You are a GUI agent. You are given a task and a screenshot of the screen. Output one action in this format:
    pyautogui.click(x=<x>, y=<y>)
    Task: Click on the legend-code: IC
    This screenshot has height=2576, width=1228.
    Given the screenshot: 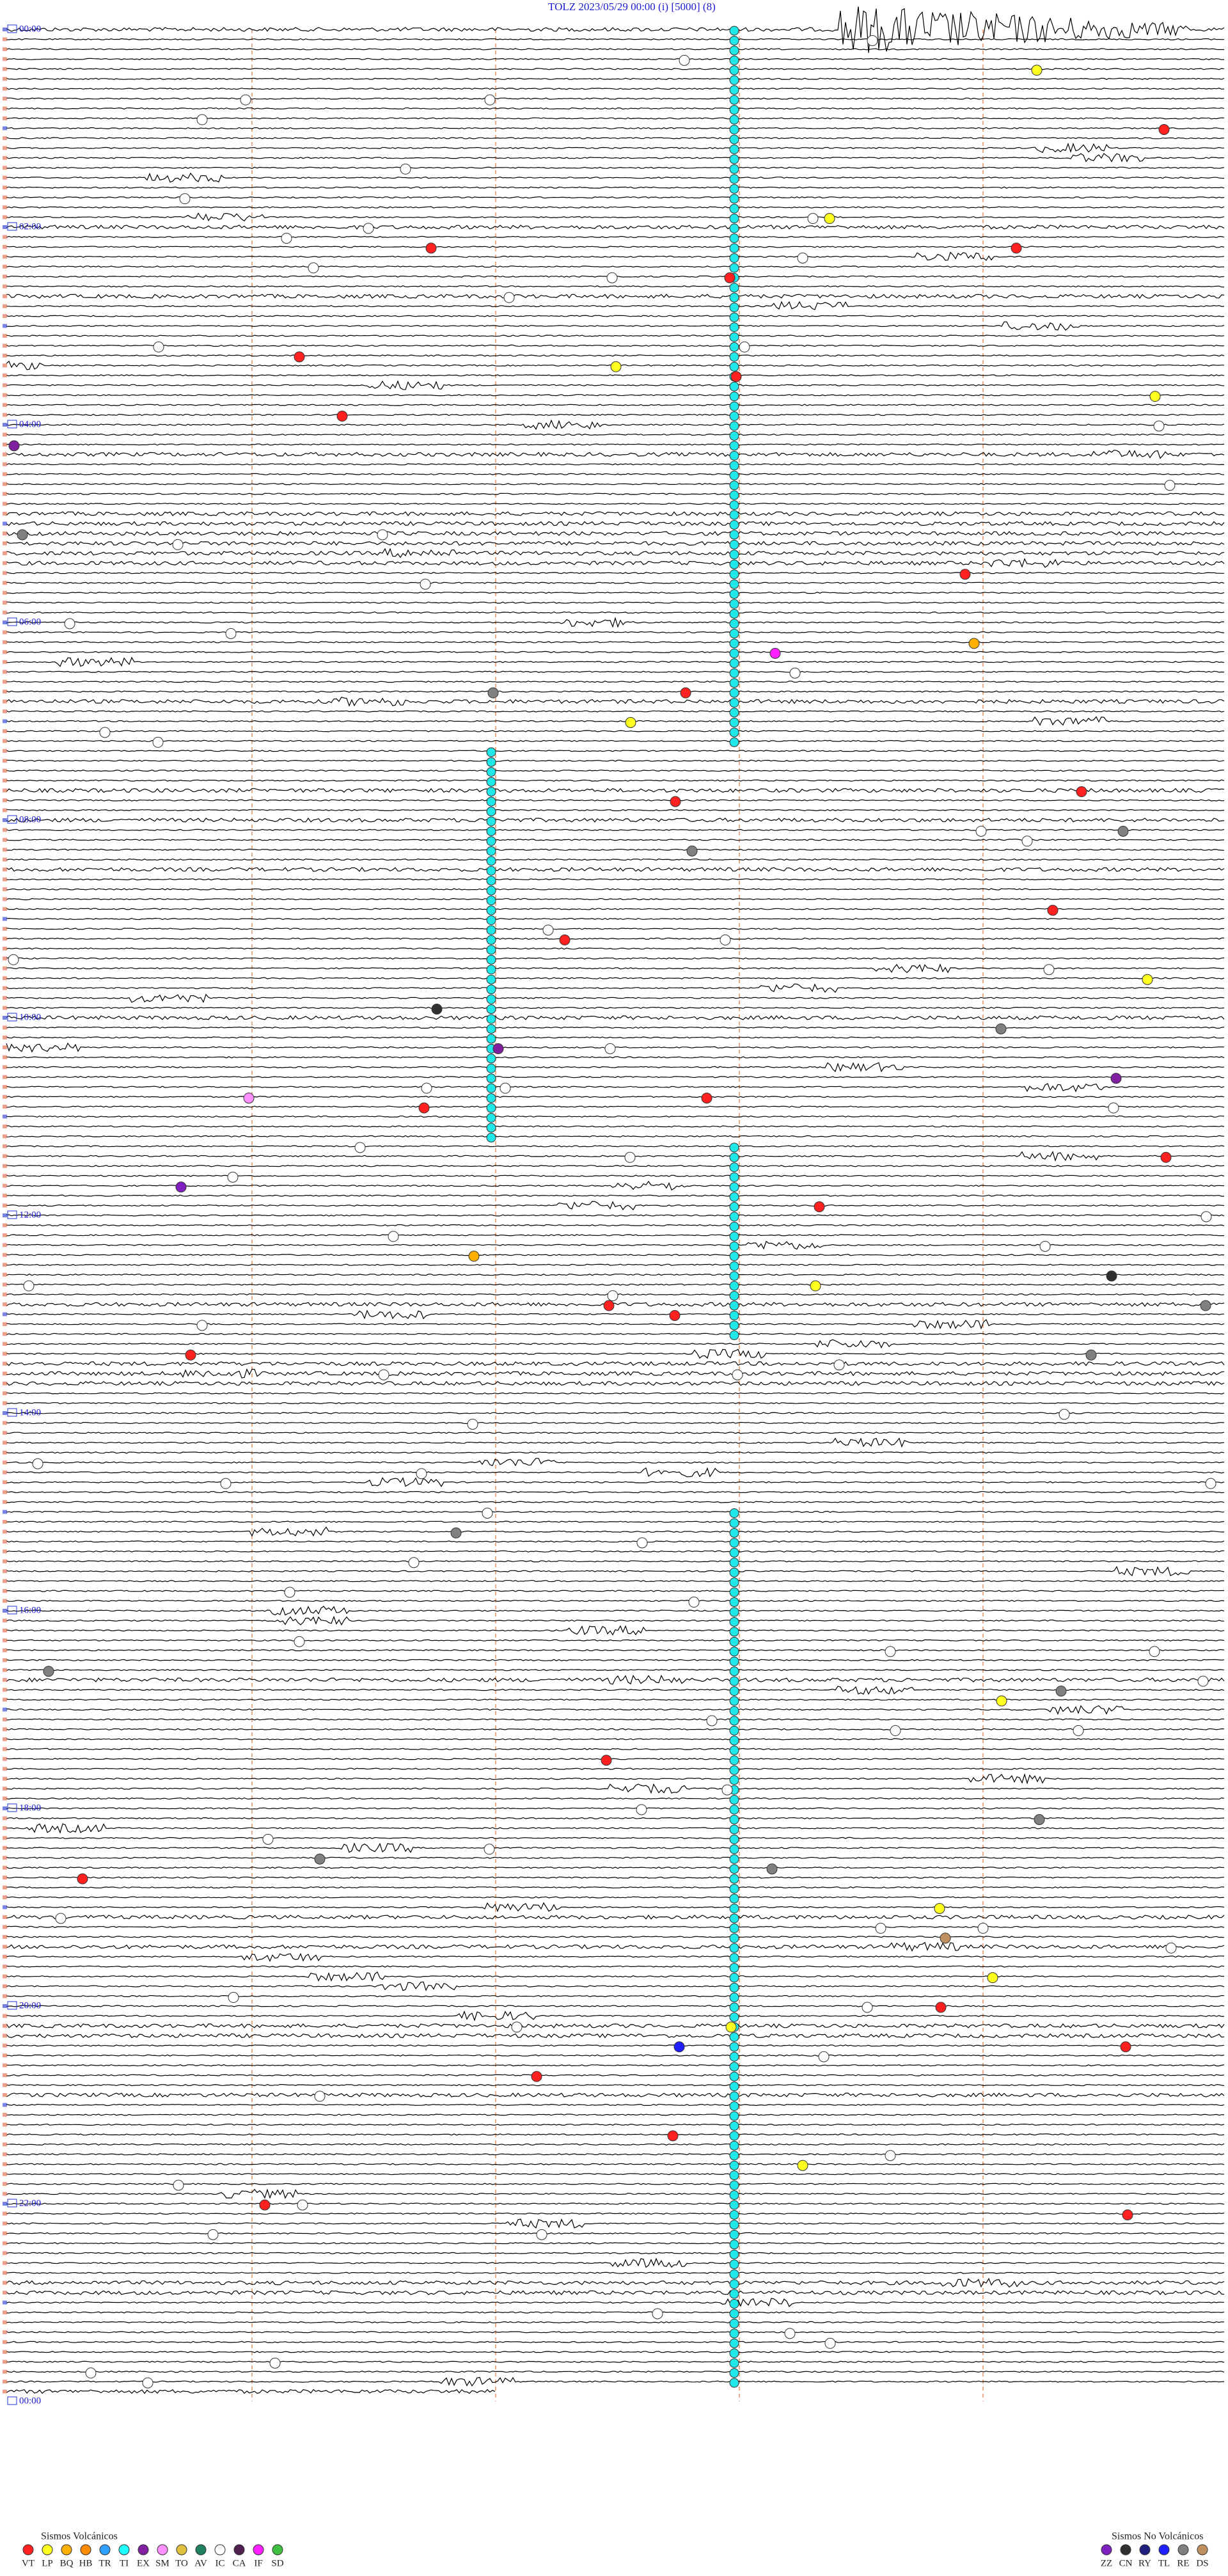 What is the action you would take?
    pyautogui.click(x=220, y=2563)
    